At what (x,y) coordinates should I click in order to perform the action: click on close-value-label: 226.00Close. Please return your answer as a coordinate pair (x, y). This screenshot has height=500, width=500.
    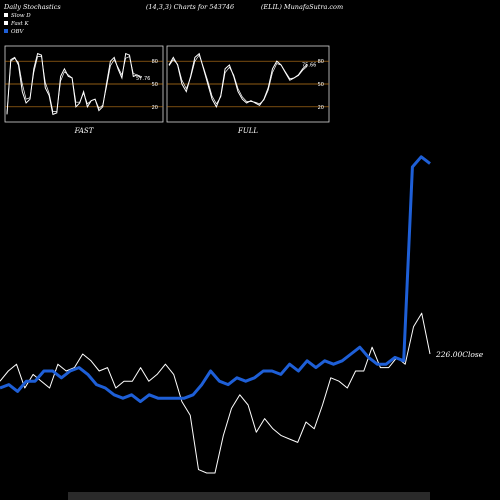
    Looking at the image, I should click on (459, 354).